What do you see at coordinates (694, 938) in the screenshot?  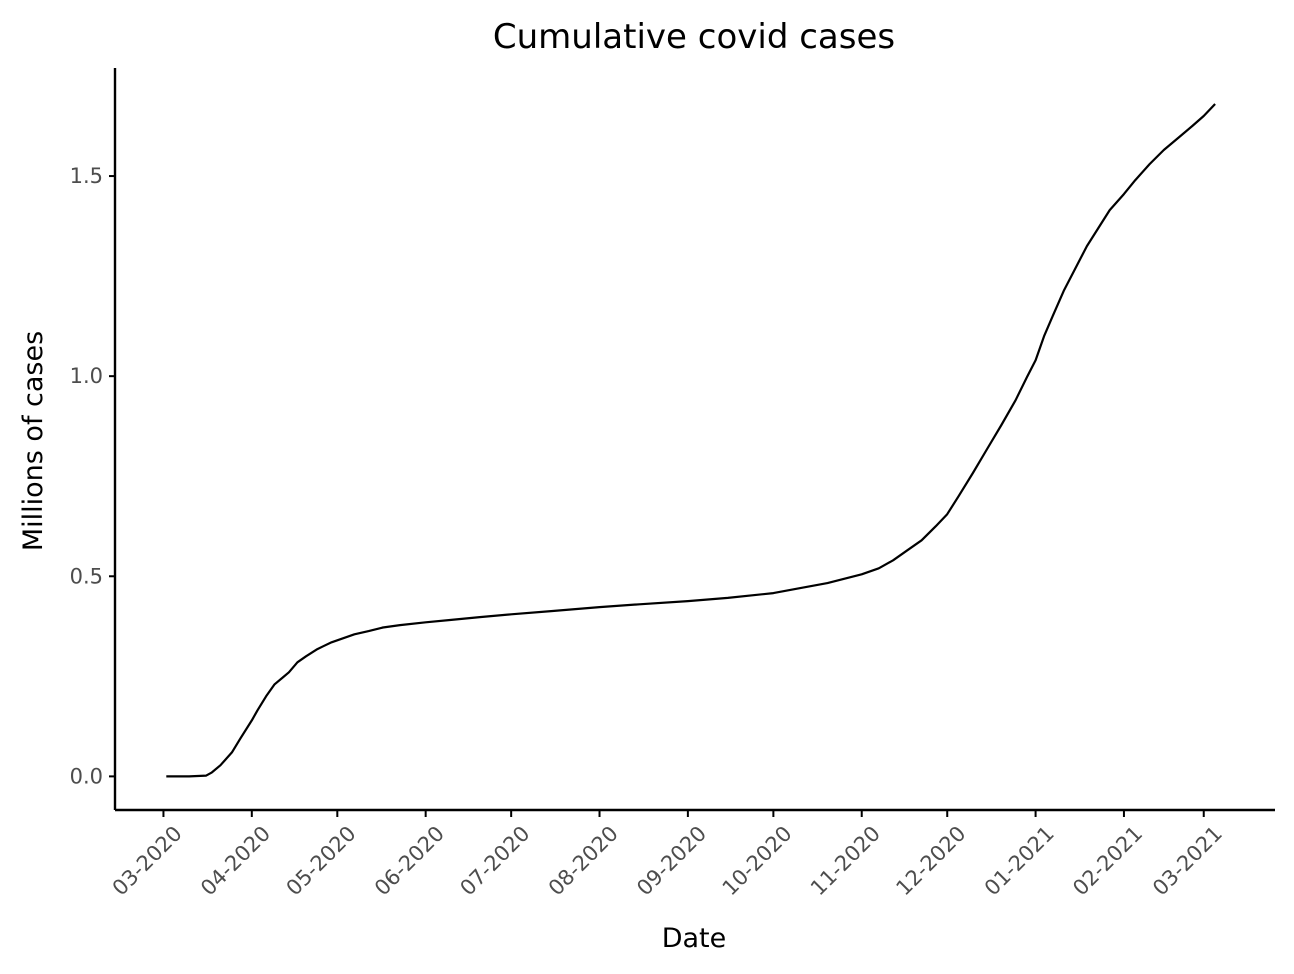 I see `x-axis-title: Date` at bounding box center [694, 938].